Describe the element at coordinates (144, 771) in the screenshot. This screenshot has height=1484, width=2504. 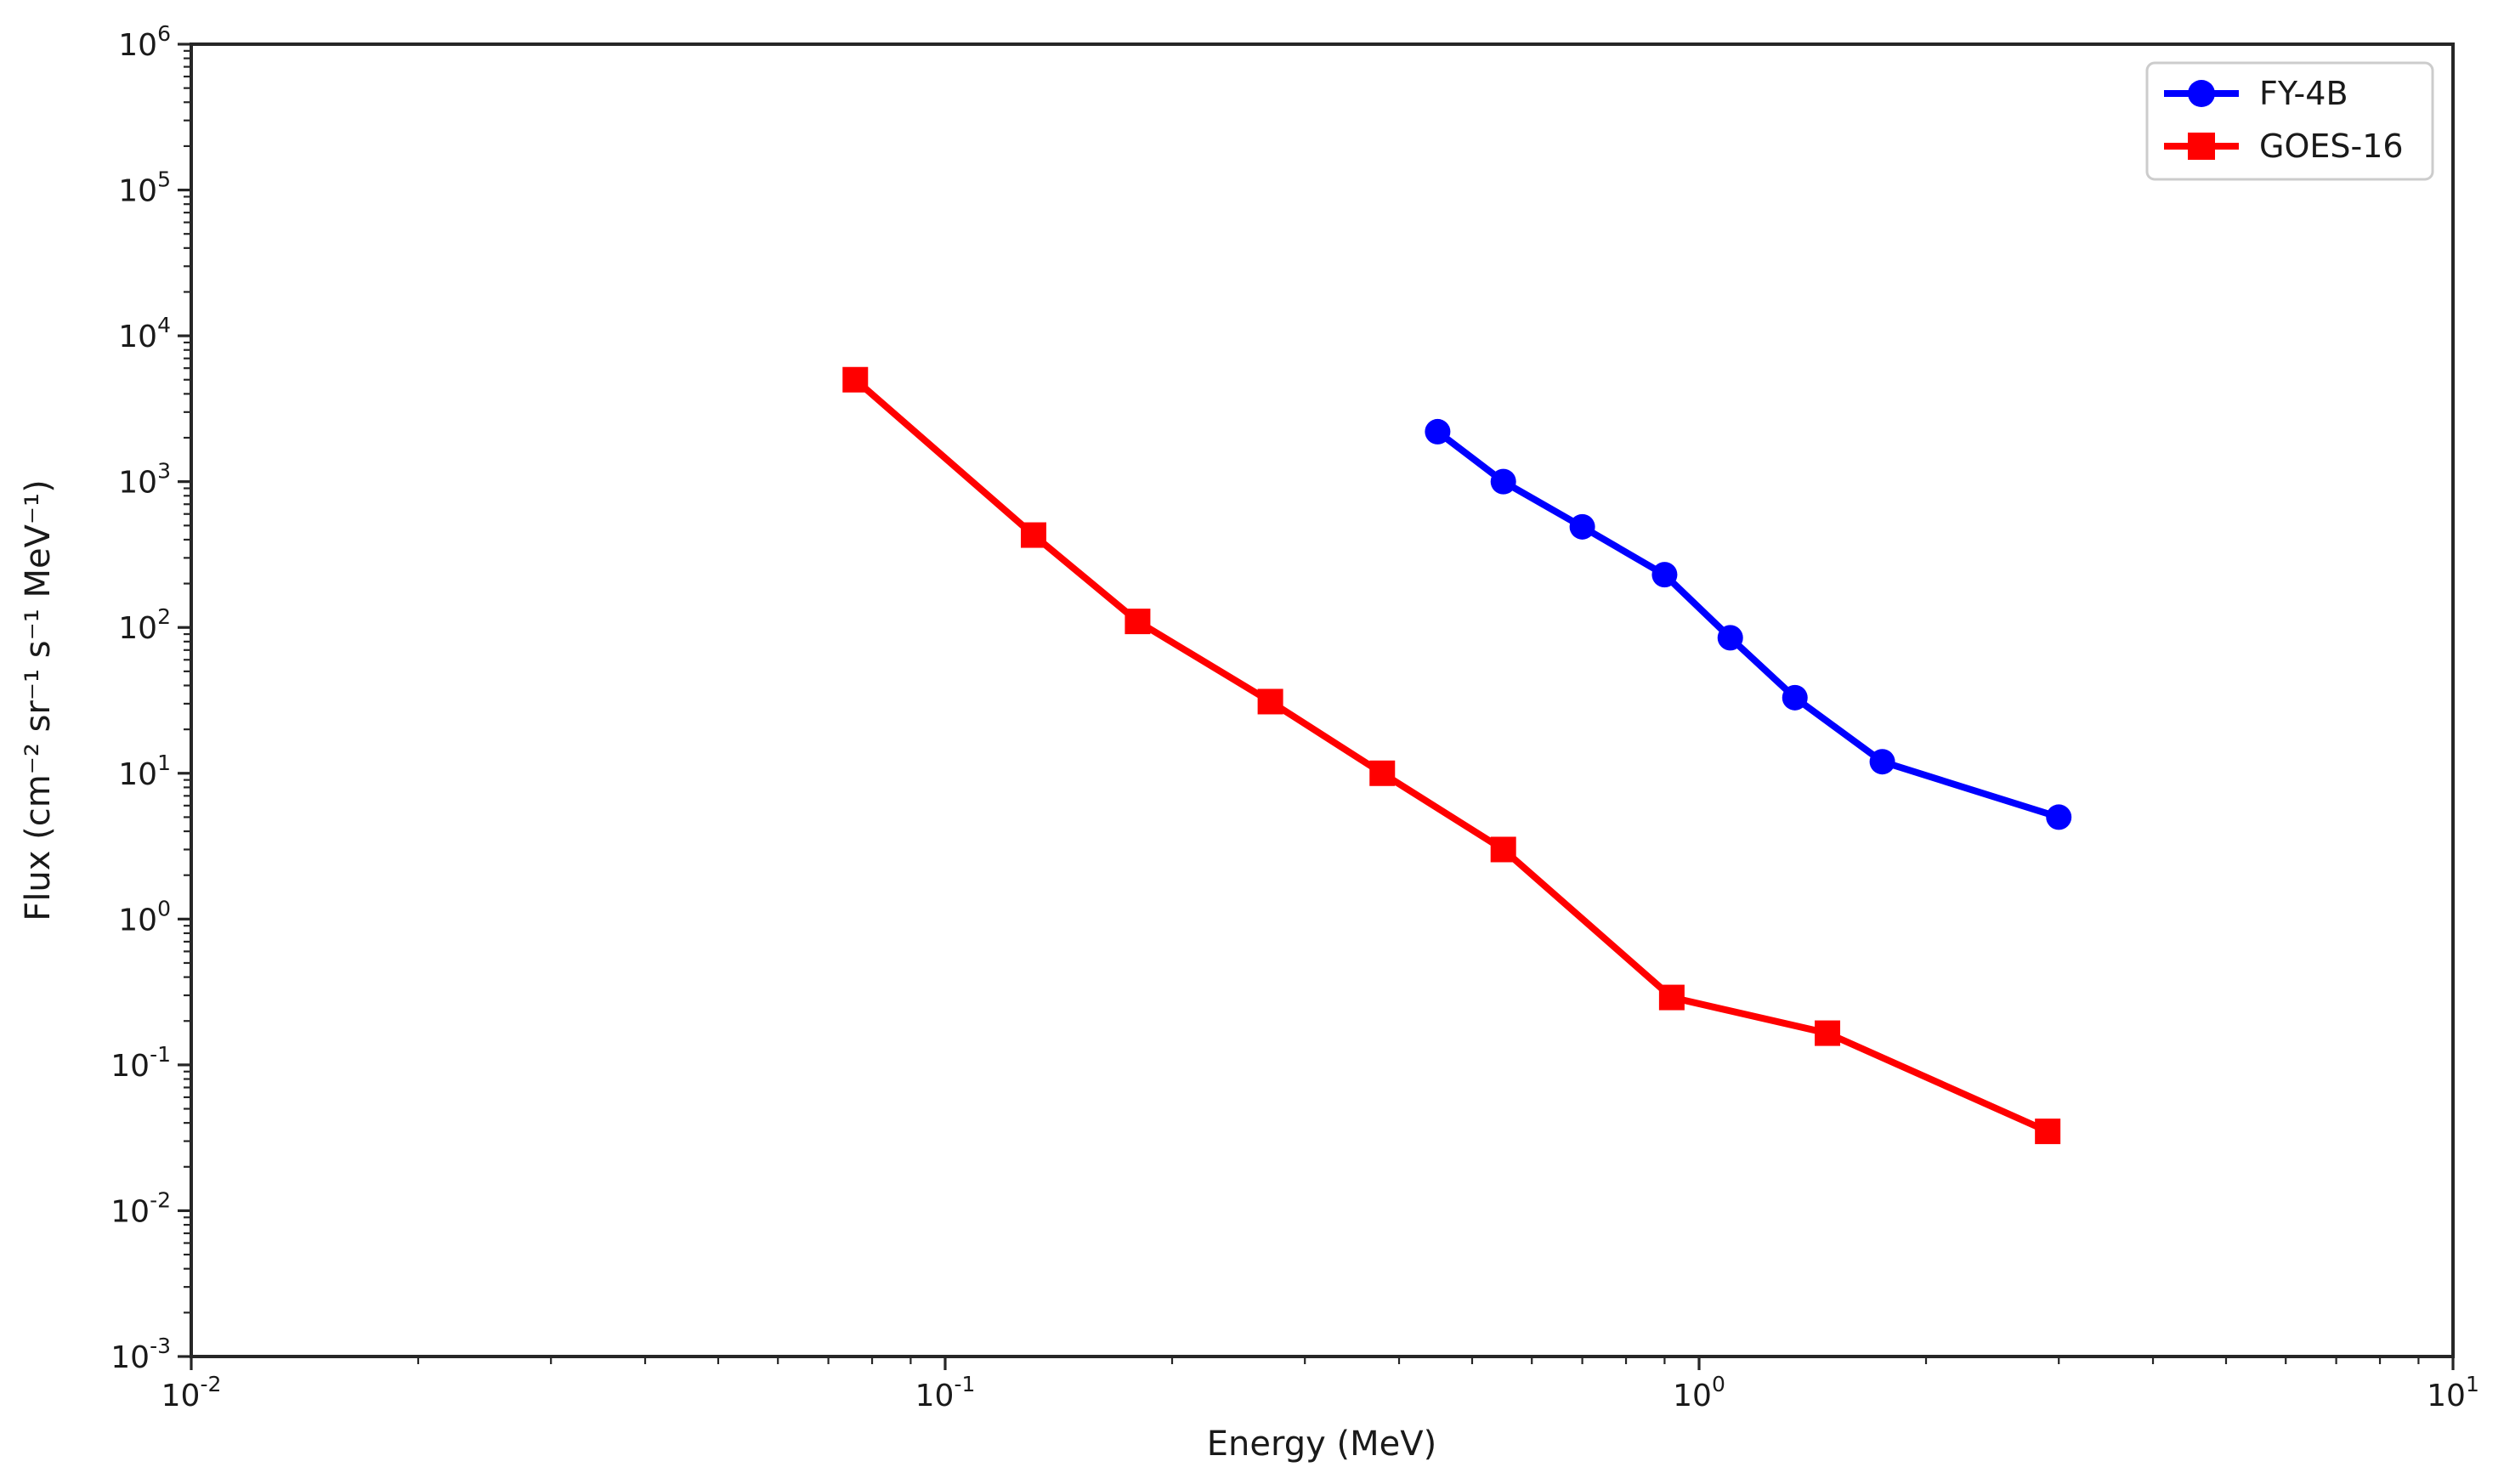
I see `y-tick-label: 10¹` at that location.